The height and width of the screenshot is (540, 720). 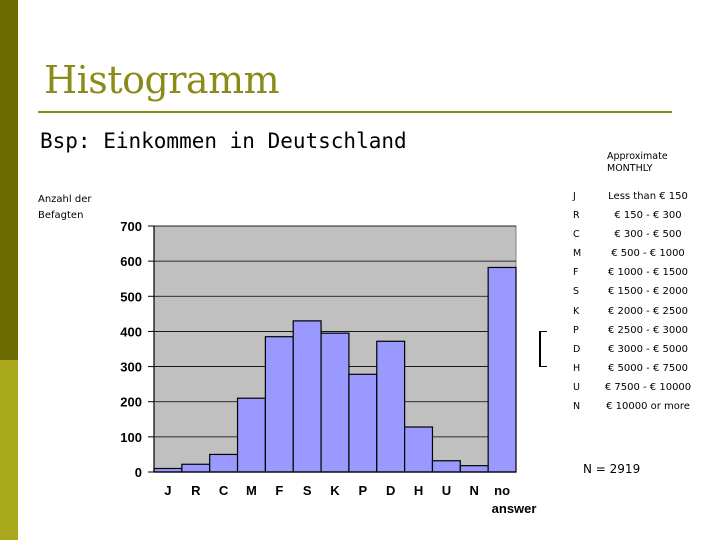 I want to click on legend-range: € 1000 - € 1500, so click(x=648, y=273).